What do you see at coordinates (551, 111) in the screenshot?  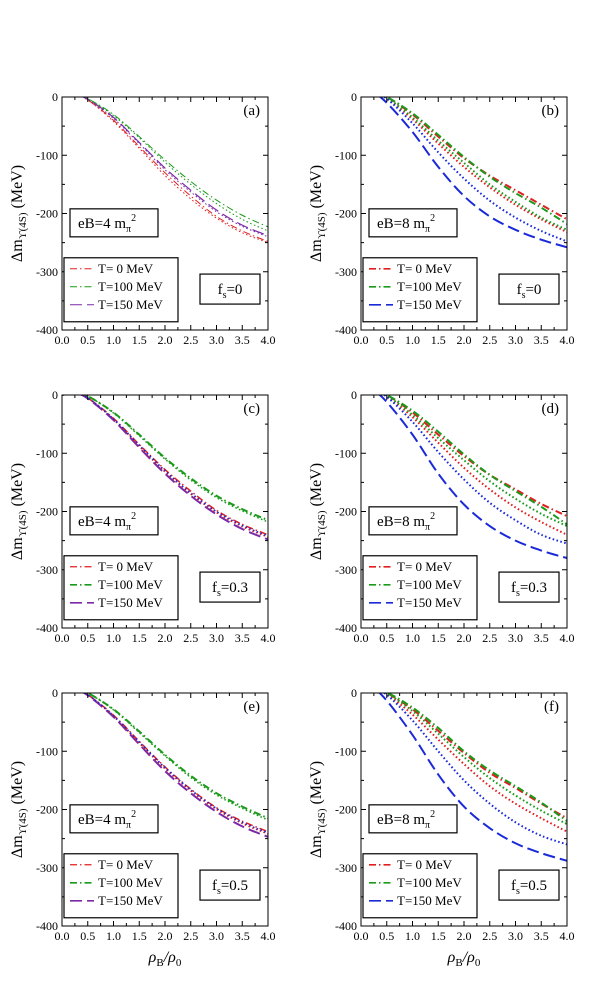 I see `panel-label: (b)` at bounding box center [551, 111].